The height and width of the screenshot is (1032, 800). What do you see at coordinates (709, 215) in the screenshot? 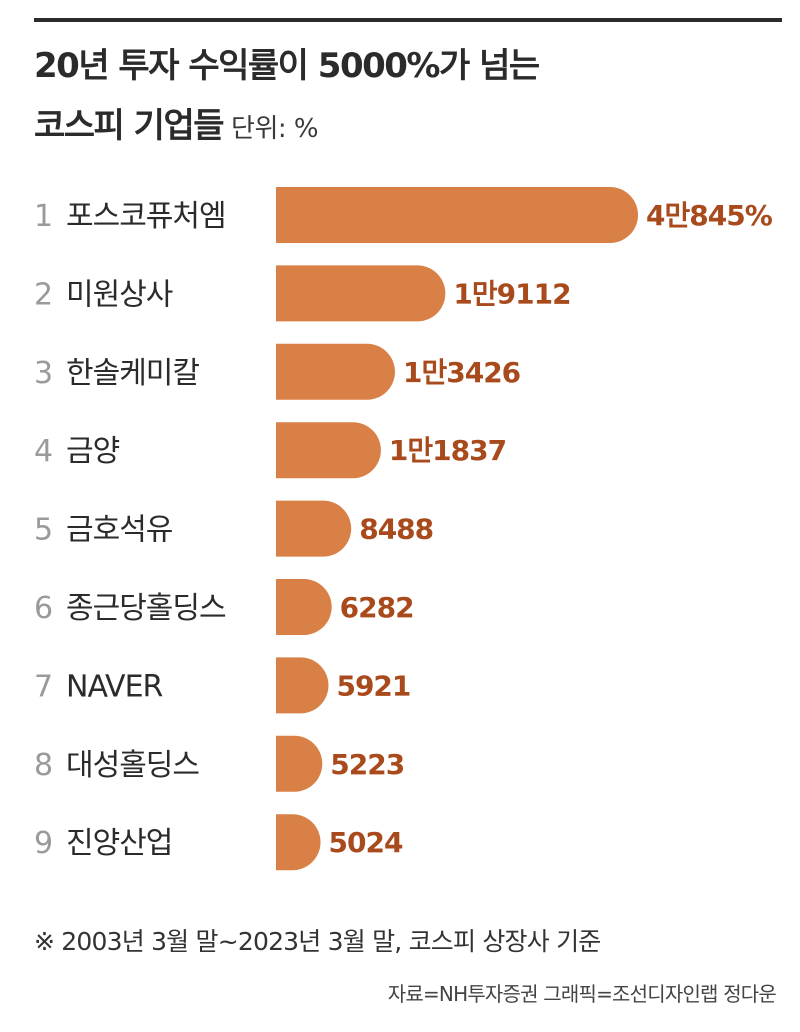
I see `value-label: 4만845%` at bounding box center [709, 215].